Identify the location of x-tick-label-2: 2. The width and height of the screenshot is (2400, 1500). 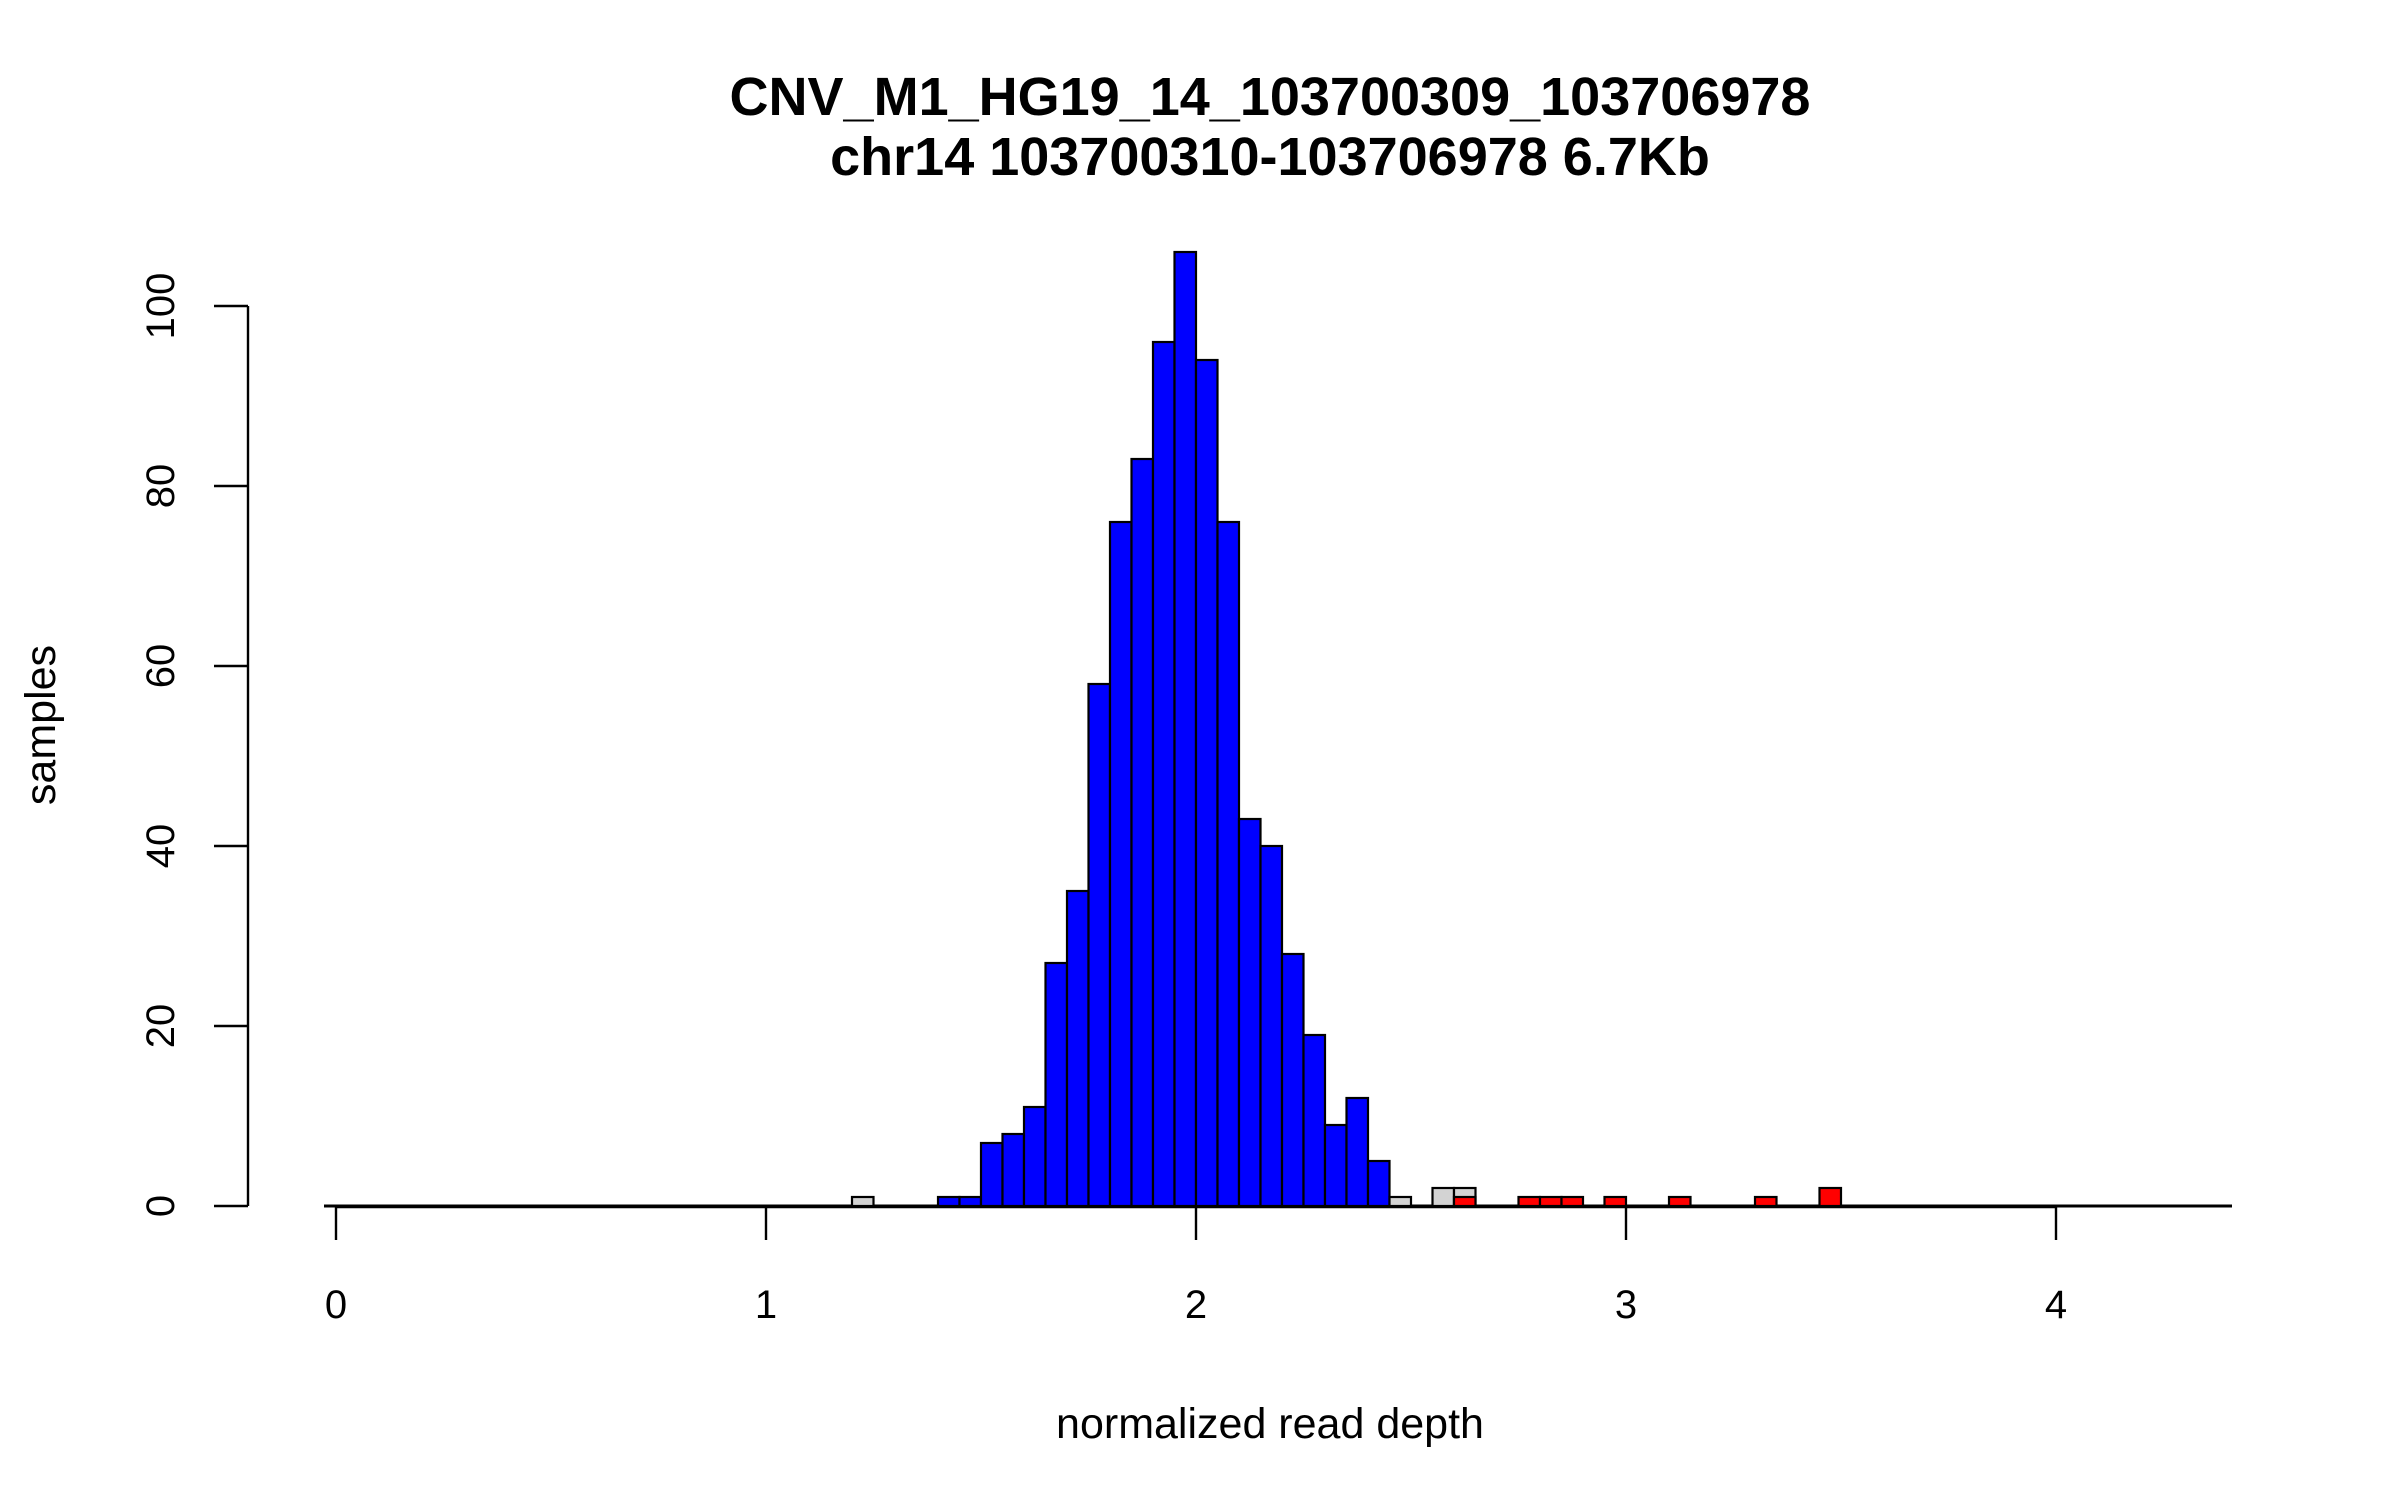
(1196, 1305).